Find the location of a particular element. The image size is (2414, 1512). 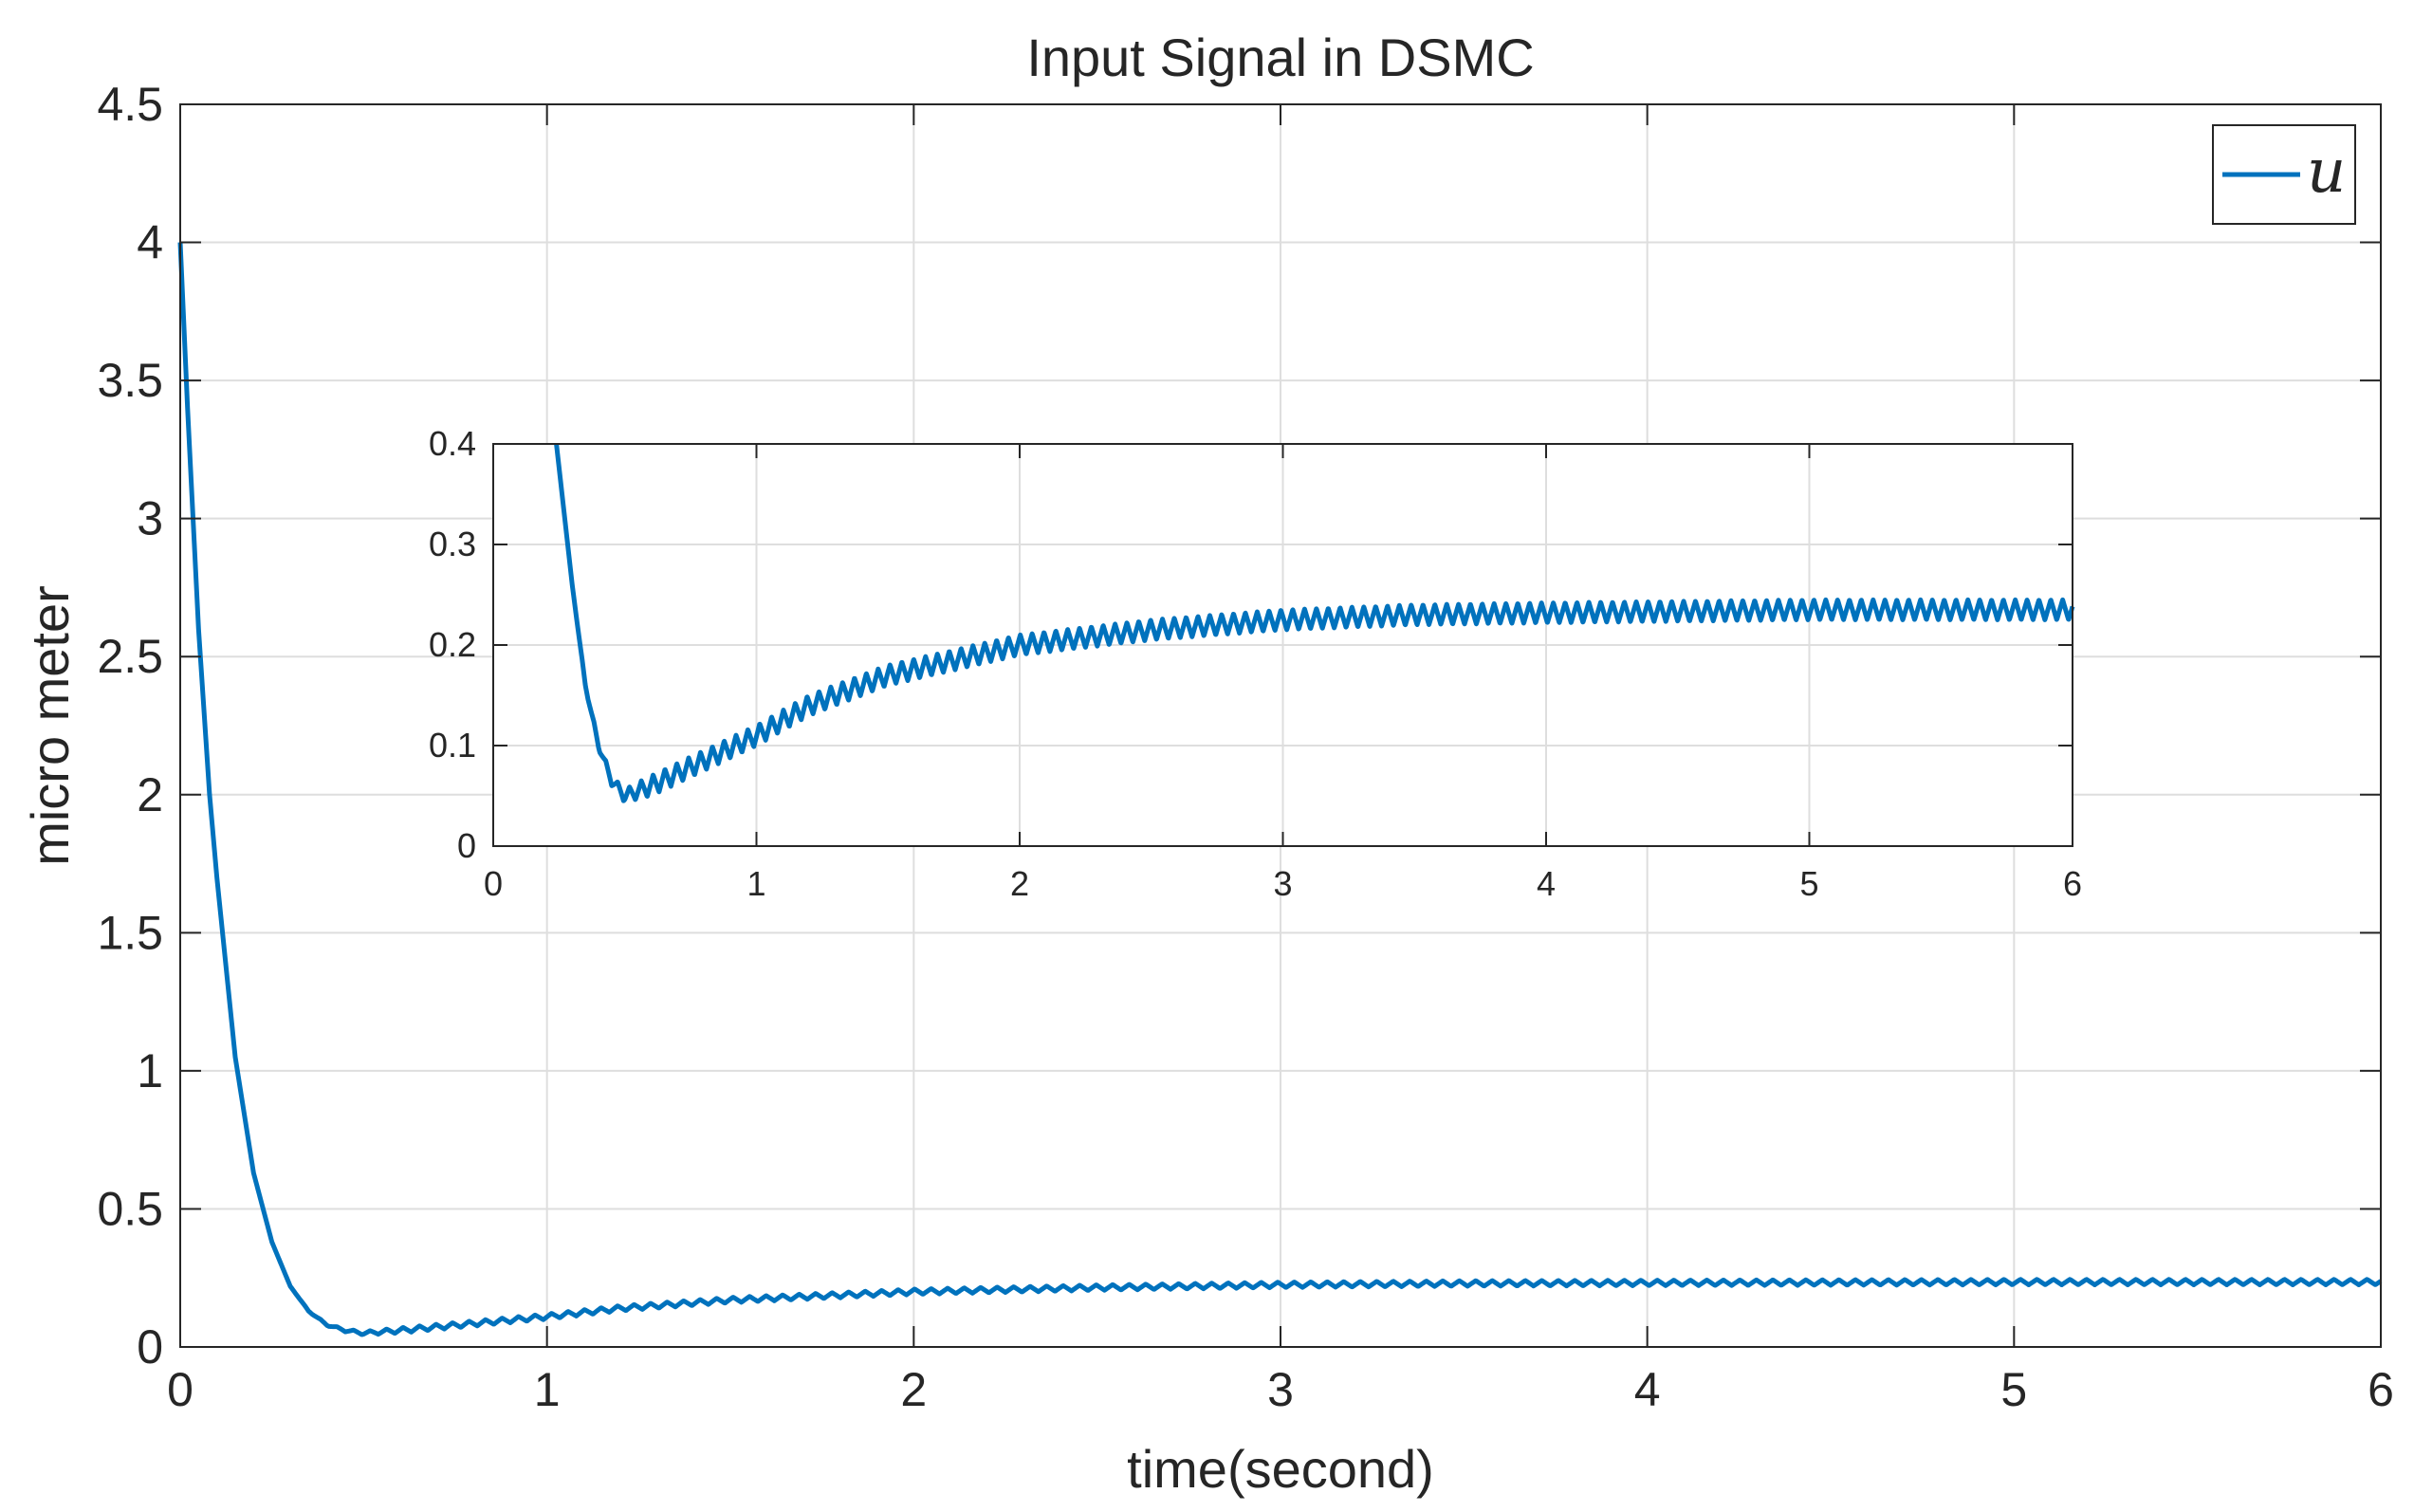

main-x-tick-label: 2 is located at coordinates (914, 1389).